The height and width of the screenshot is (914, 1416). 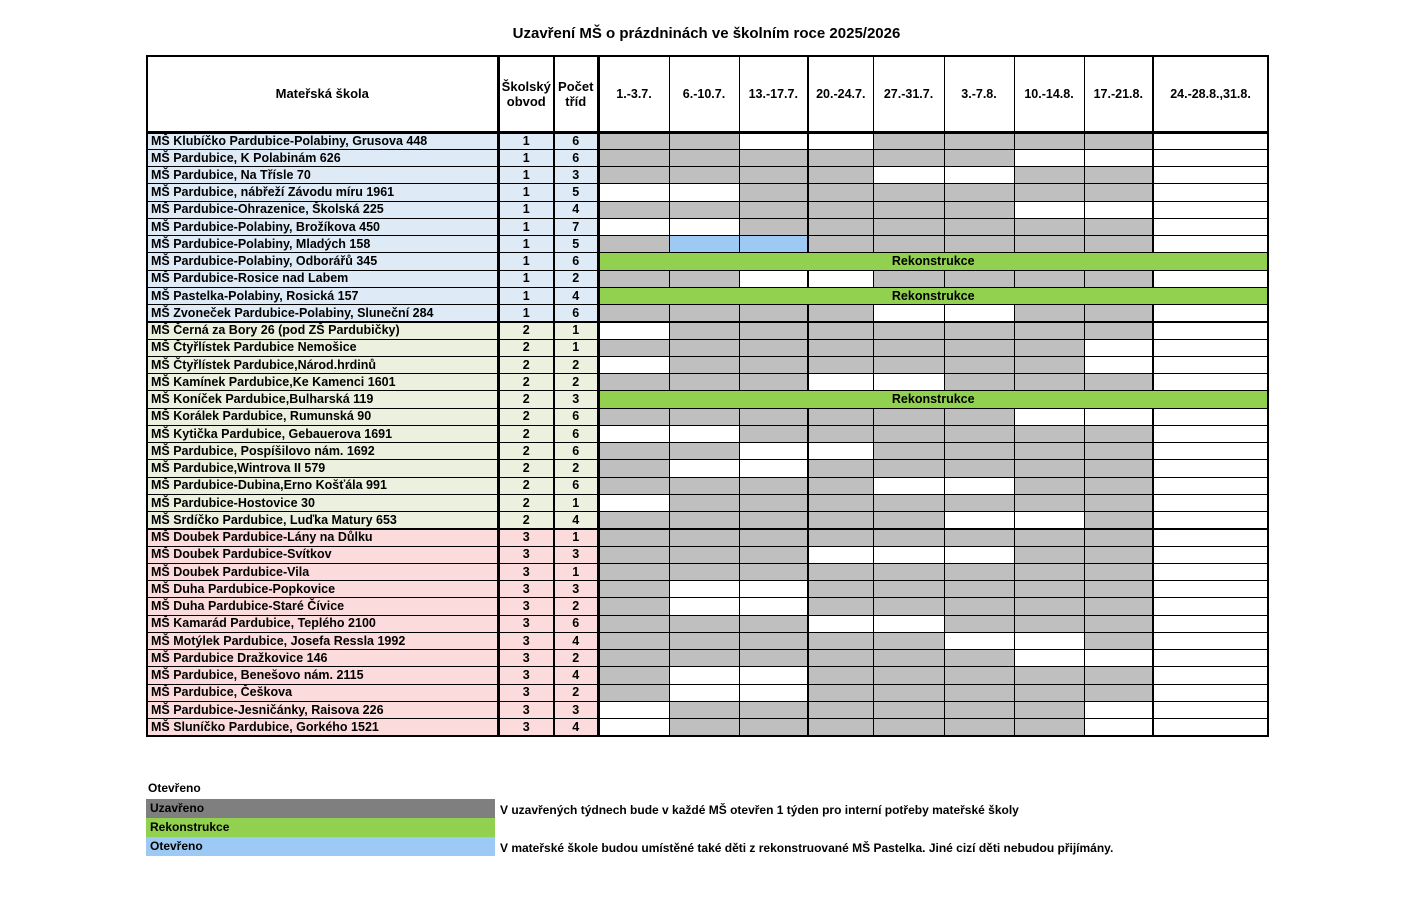 What do you see at coordinates (576, 330) in the screenshot?
I see `classes-cell: 1` at bounding box center [576, 330].